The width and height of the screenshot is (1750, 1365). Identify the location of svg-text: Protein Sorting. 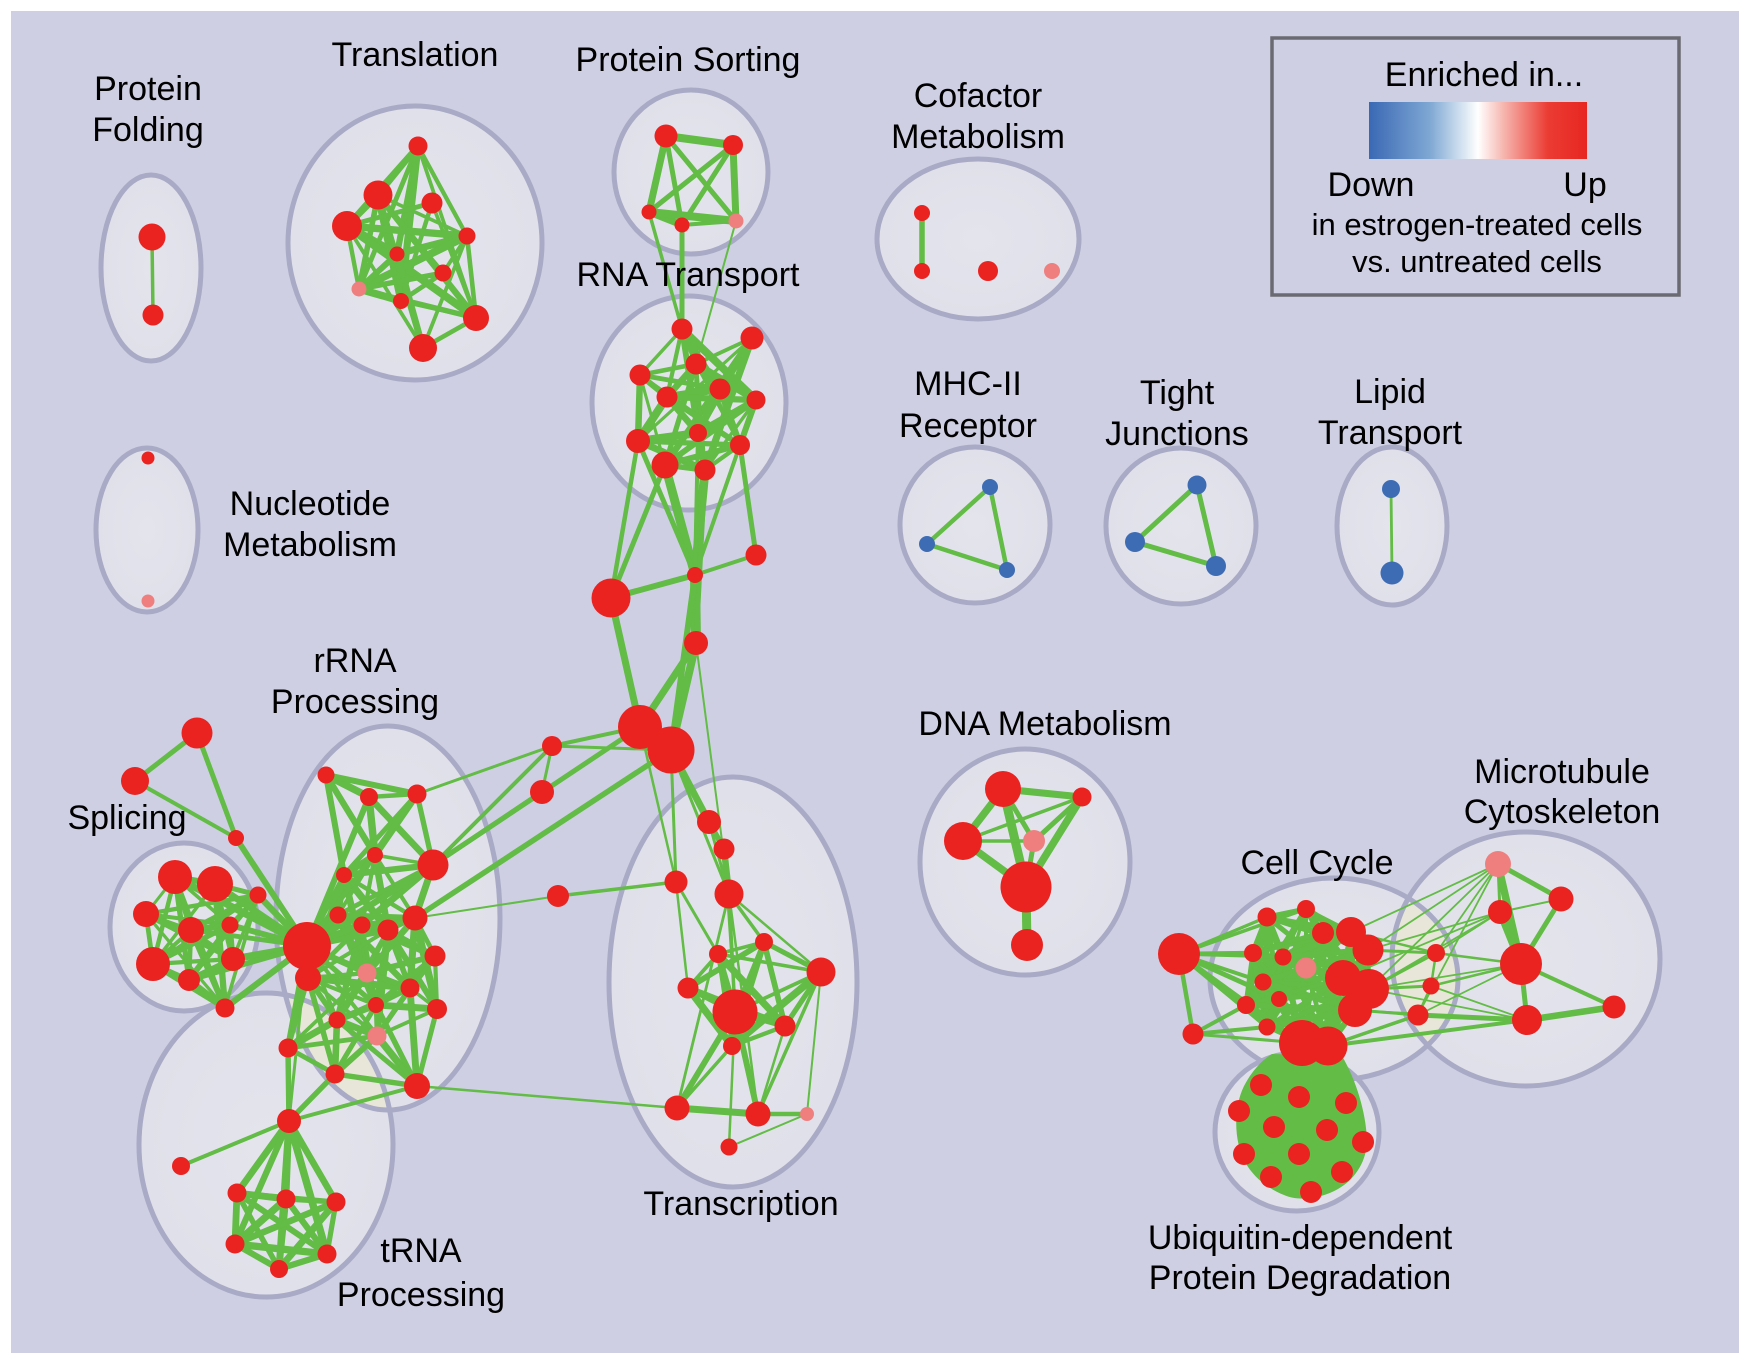
(688, 60).